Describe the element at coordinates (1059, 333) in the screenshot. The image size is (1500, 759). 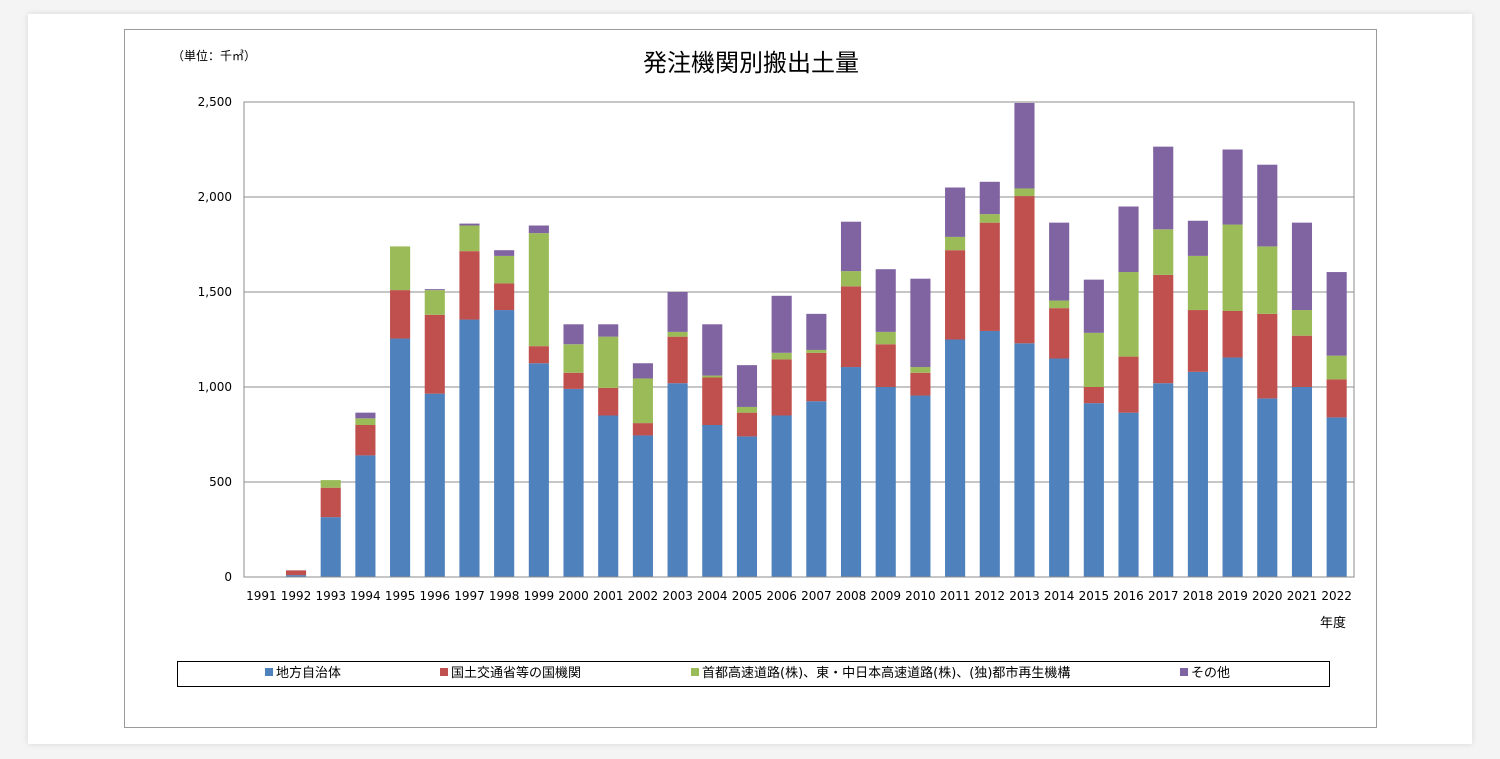
I see `bar-segment-2014-s1` at that location.